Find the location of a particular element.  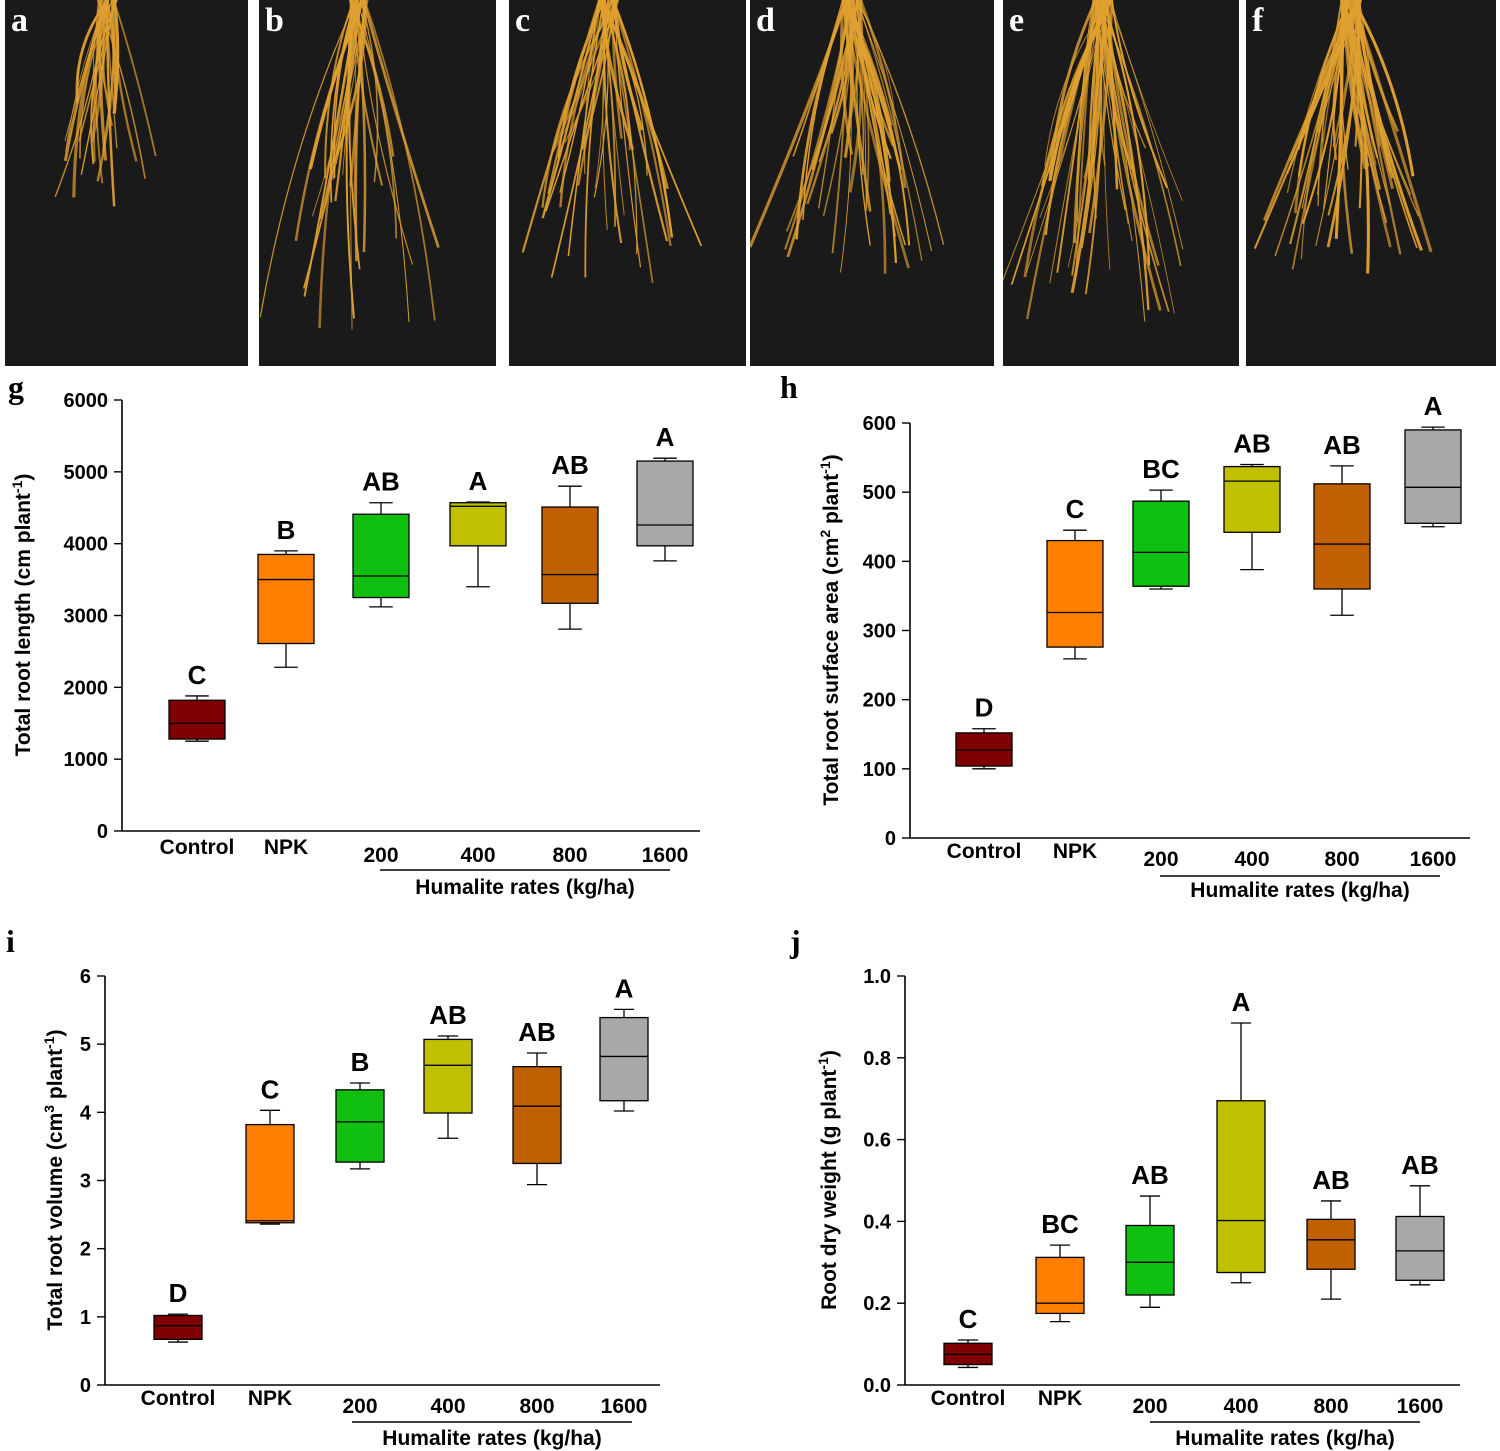

y-label-text: plant is located at coordinates (831, 502).